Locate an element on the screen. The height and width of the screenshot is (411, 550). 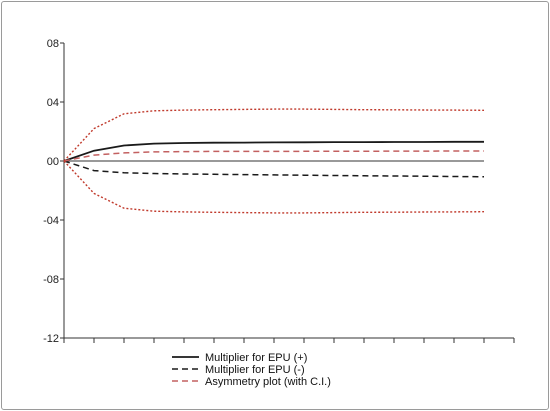
y-tick-label: -12 is located at coordinates (51, 339).